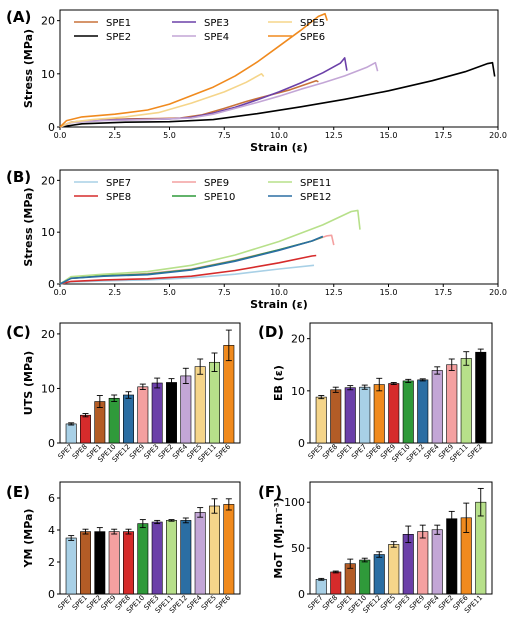  I want to click on series-line-spe11, so click(210, 247).